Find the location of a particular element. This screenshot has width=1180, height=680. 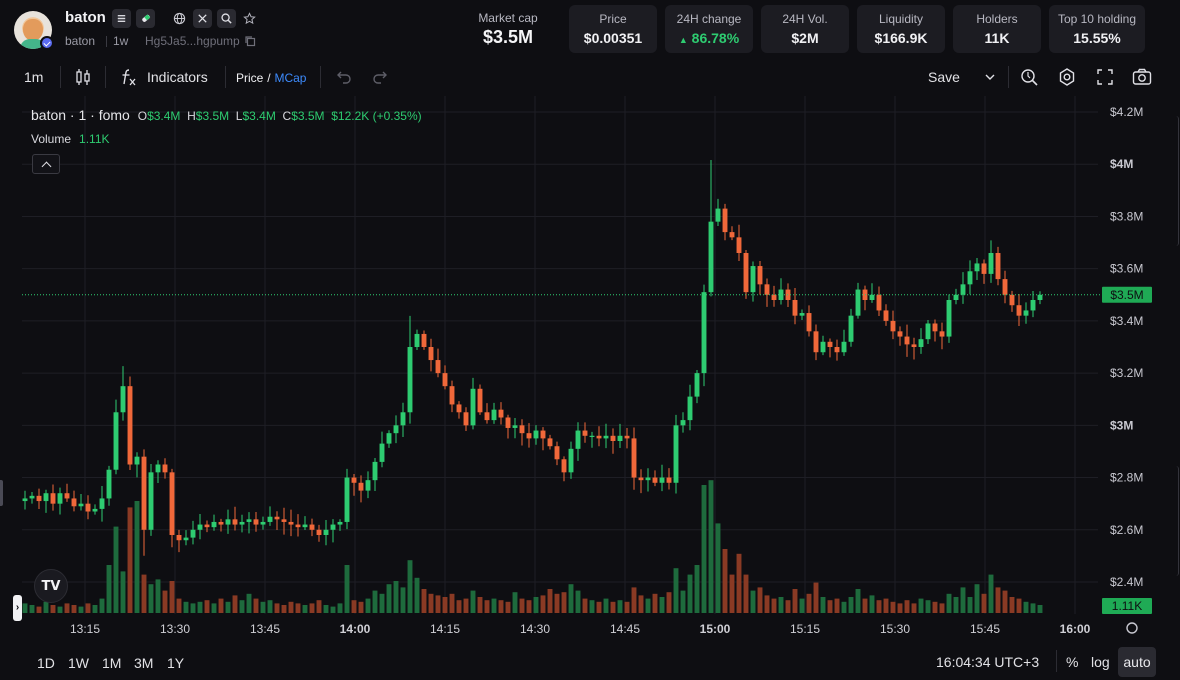

globe-icon is located at coordinates (179, 18).